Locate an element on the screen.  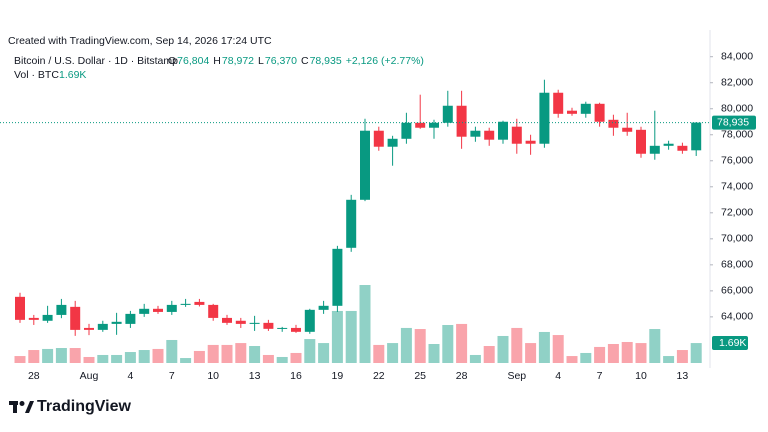
volume-box is located at coordinates (730, 343).